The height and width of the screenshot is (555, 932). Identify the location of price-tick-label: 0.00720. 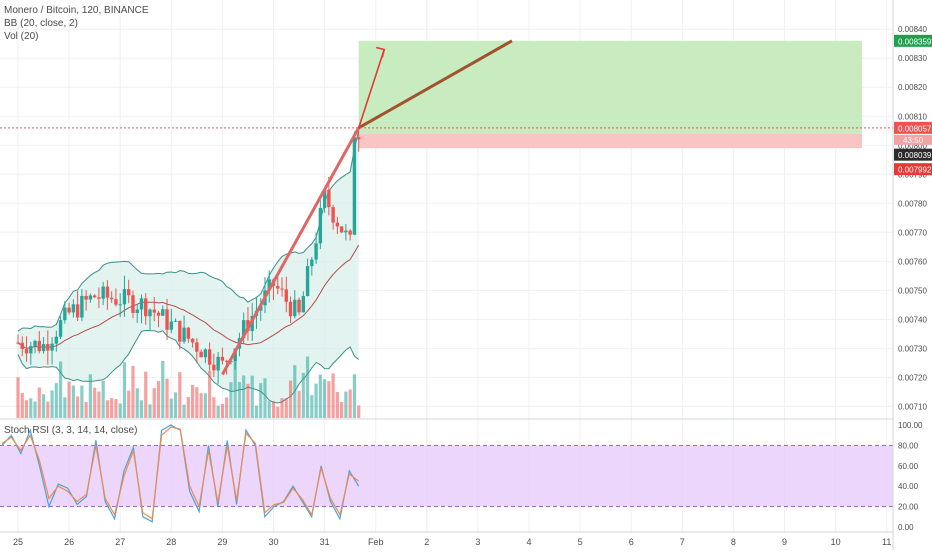
(912, 377).